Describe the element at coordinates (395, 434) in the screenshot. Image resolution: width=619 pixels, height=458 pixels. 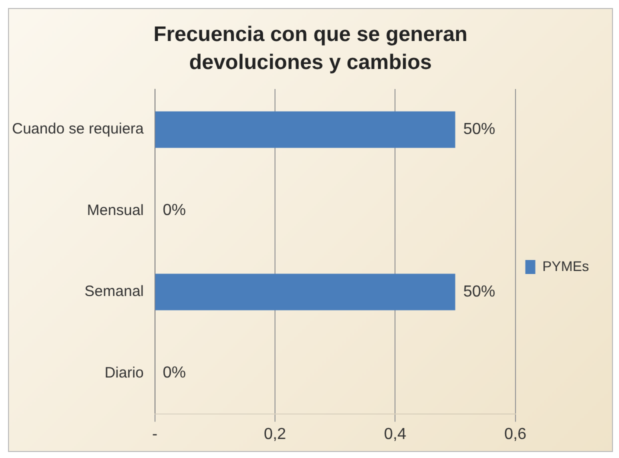
I see `x-tick-label: 0,4` at that location.